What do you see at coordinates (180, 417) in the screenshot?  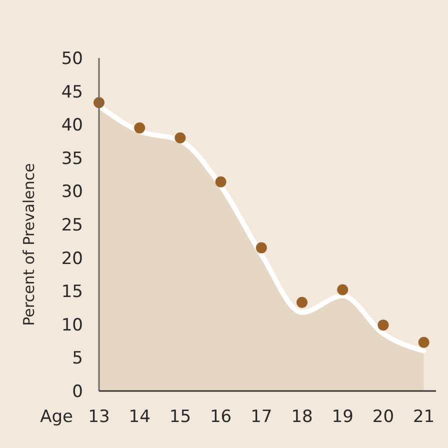 I see `x-tick-label: 15` at bounding box center [180, 417].